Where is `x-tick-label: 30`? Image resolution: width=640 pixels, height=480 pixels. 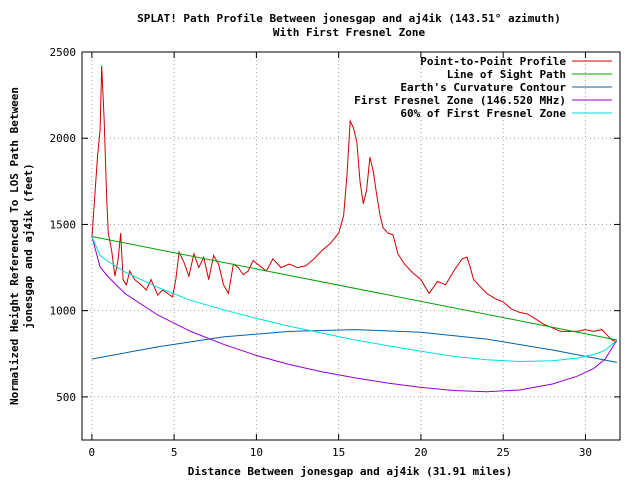 x-tick-label: 30 is located at coordinates (585, 452).